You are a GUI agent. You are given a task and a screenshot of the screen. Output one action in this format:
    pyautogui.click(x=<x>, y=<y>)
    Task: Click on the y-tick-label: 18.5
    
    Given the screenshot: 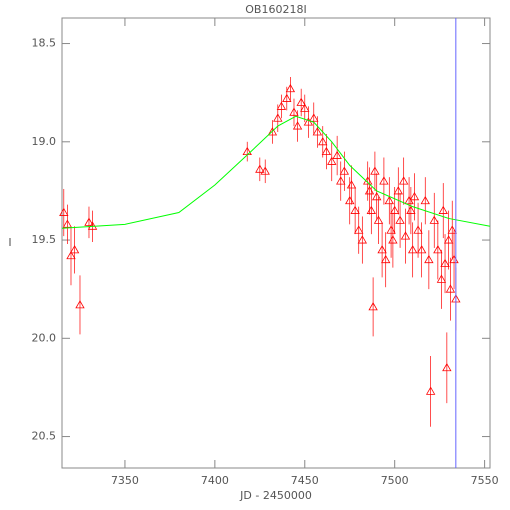 What is the action you would take?
    pyautogui.click(x=44, y=43)
    